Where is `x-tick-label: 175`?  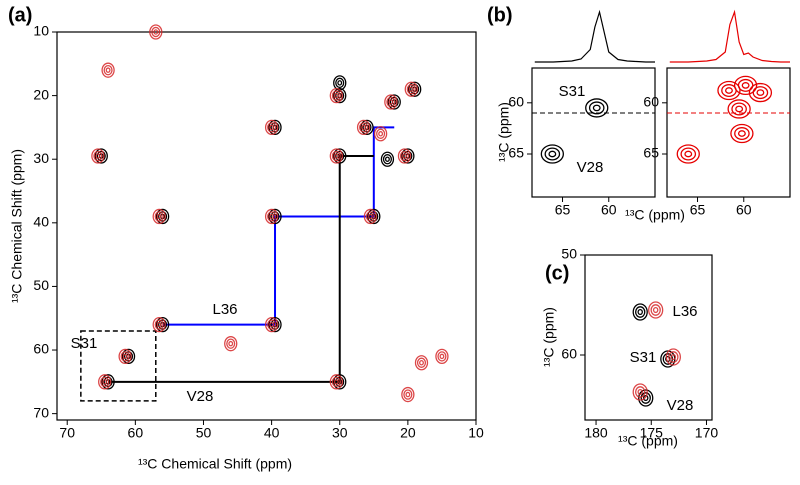 x-tick-label: 175 is located at coordinates (652, 433).